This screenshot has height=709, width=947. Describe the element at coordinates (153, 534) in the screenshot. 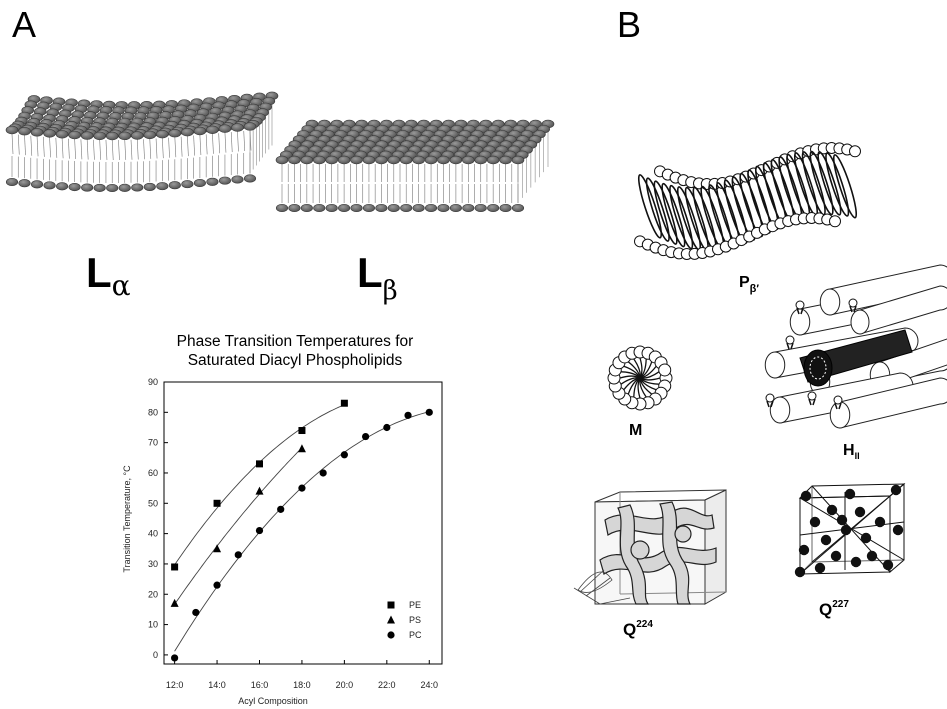

I see `y-tick-label: 40` at that location.